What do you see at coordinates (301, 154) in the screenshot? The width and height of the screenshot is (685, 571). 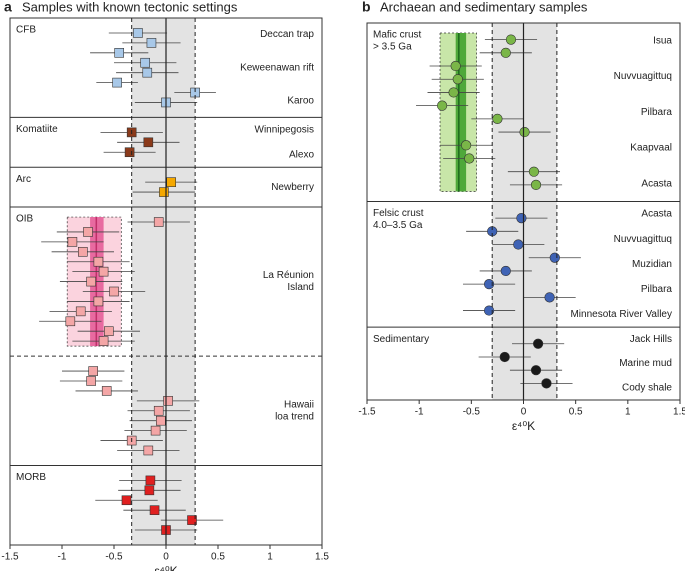 I see `sample-label: Alexo` at bounding box center [301, 154].